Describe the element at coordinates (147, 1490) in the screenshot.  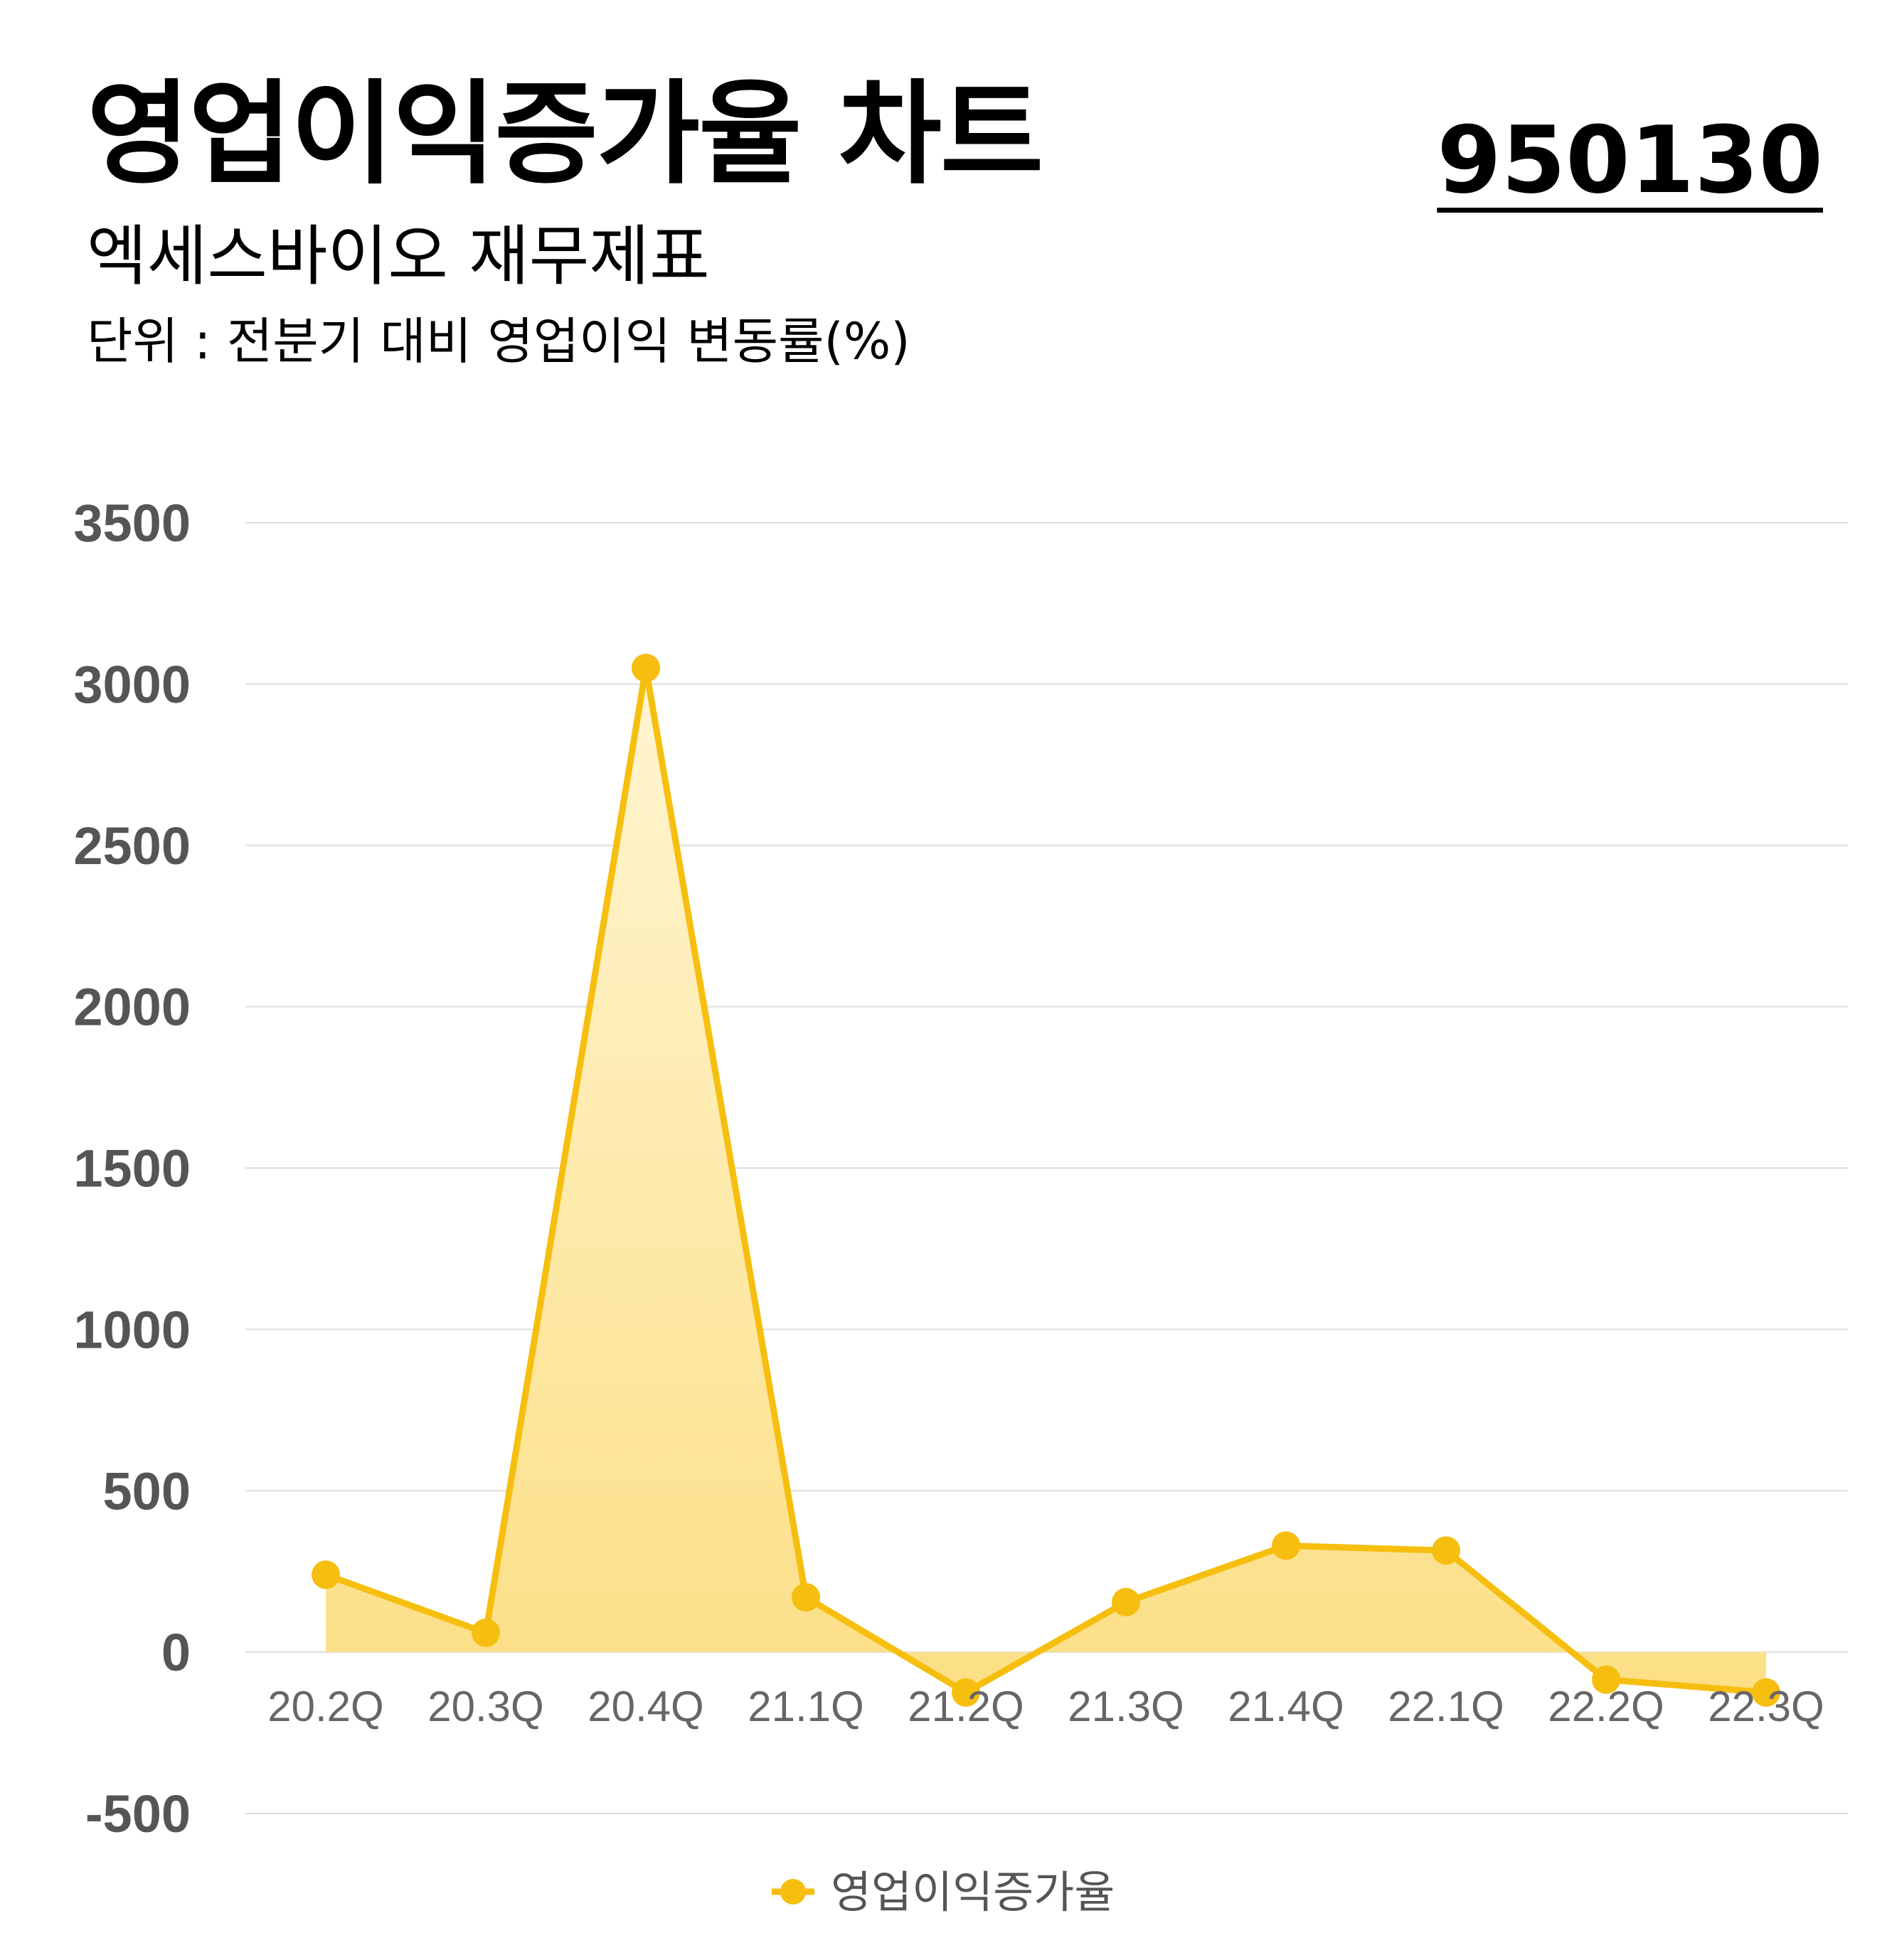
I see `y-tick-label: 500` at that location.